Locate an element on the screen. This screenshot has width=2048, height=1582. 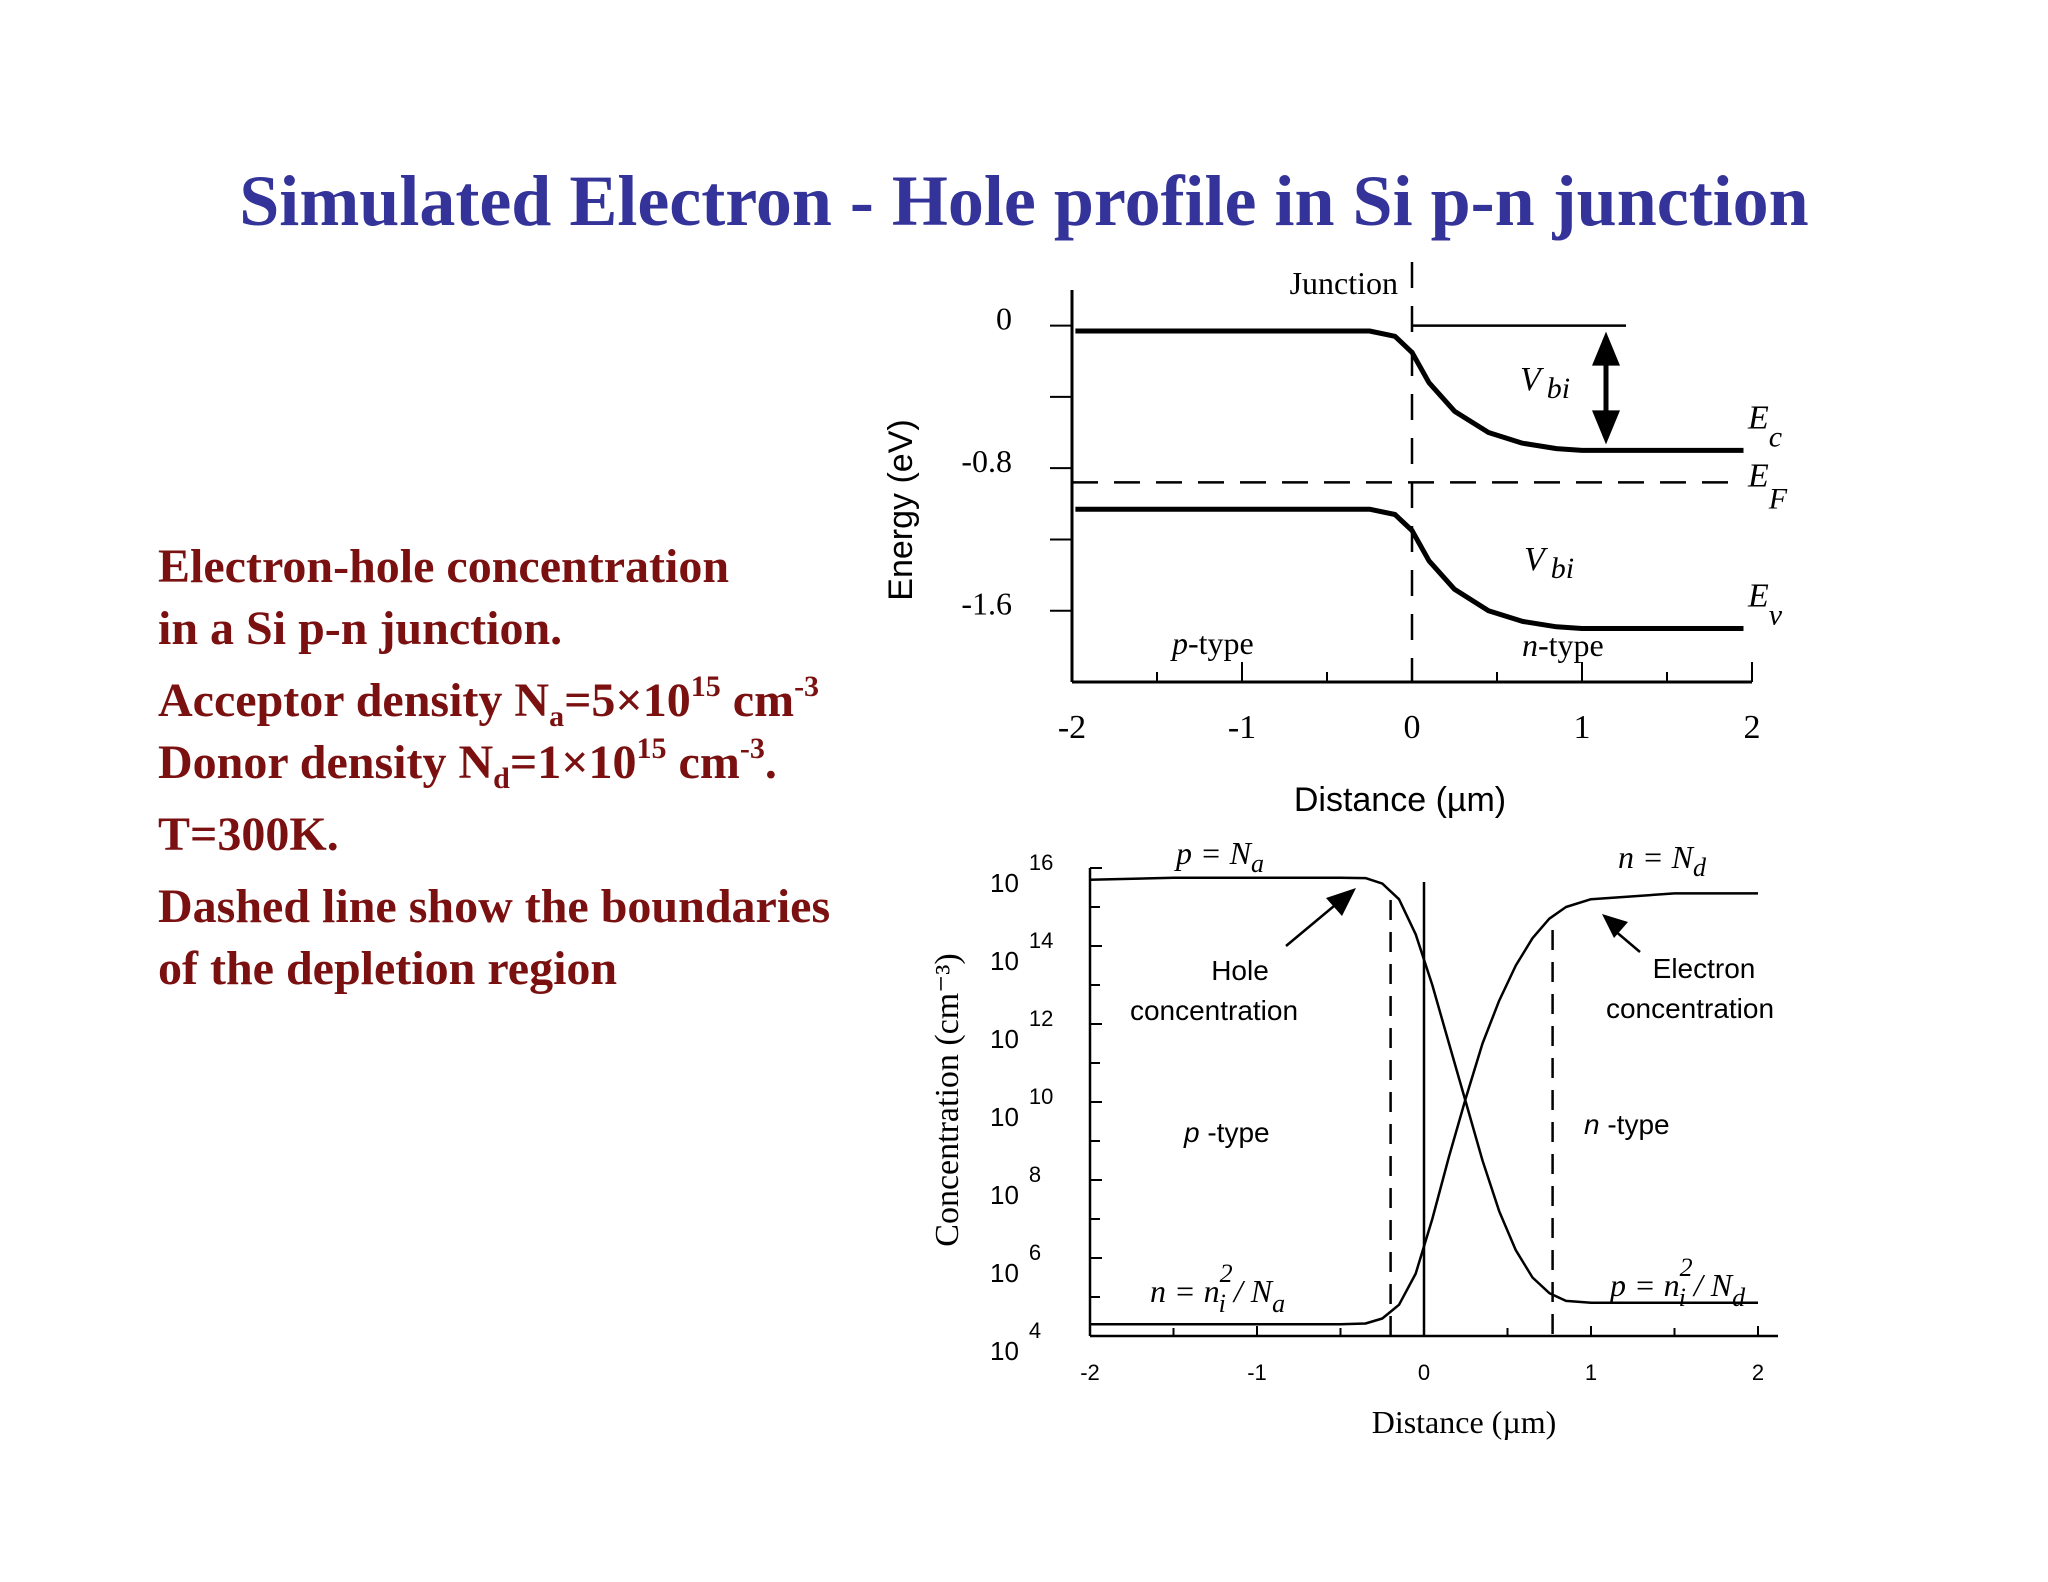
conduction-band-curve is located at coordinates (1409, 390).